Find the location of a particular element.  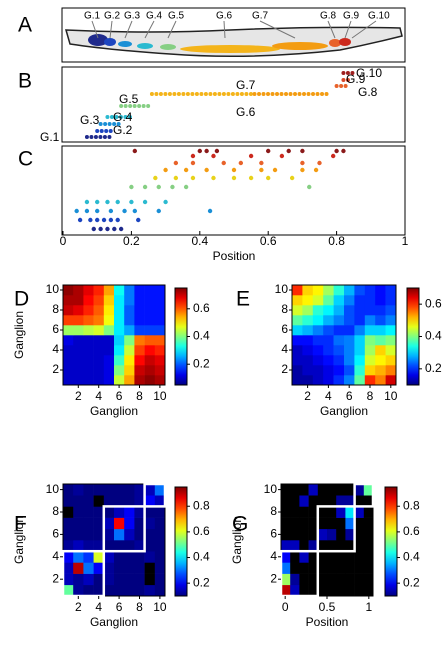

range-label: G.9 is located at coordinates (356, 79).